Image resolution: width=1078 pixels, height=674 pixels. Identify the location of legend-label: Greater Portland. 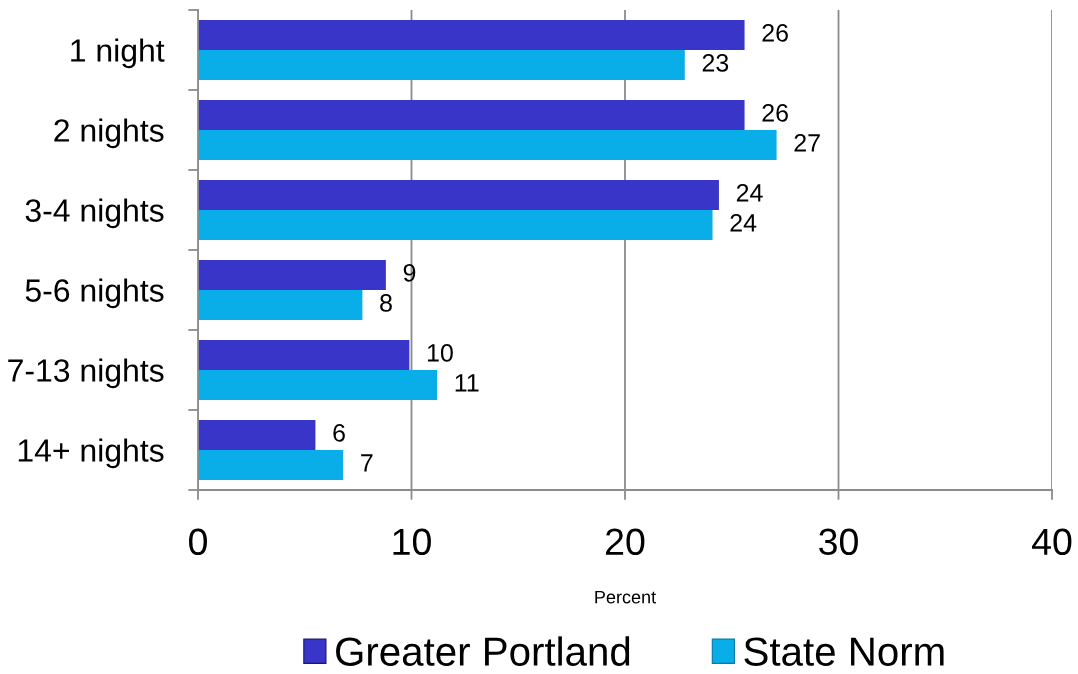
(483, 651).